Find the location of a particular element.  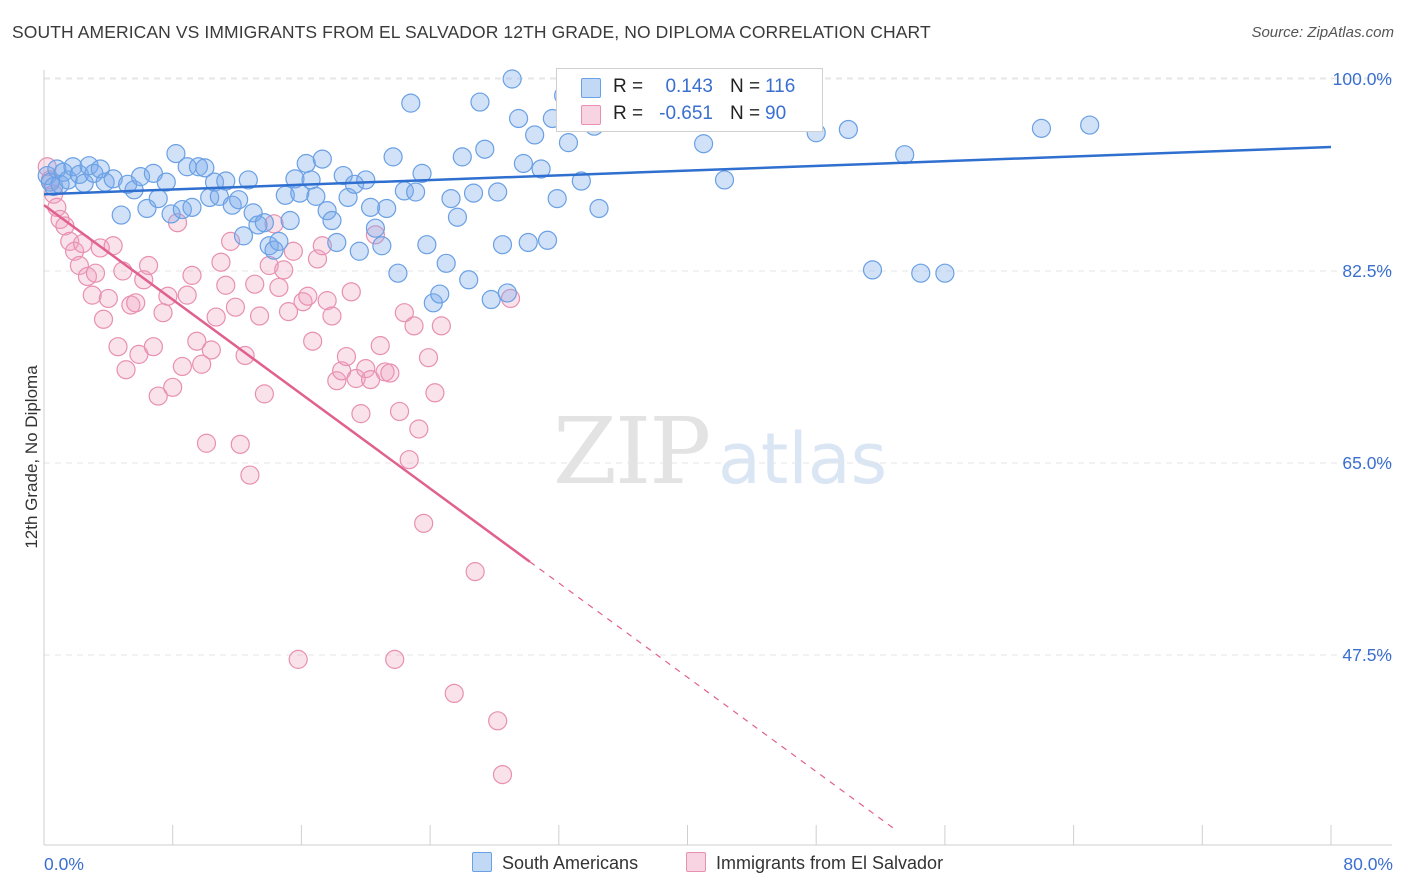

legend-n-label: N = is located at coordinates (745, 86).